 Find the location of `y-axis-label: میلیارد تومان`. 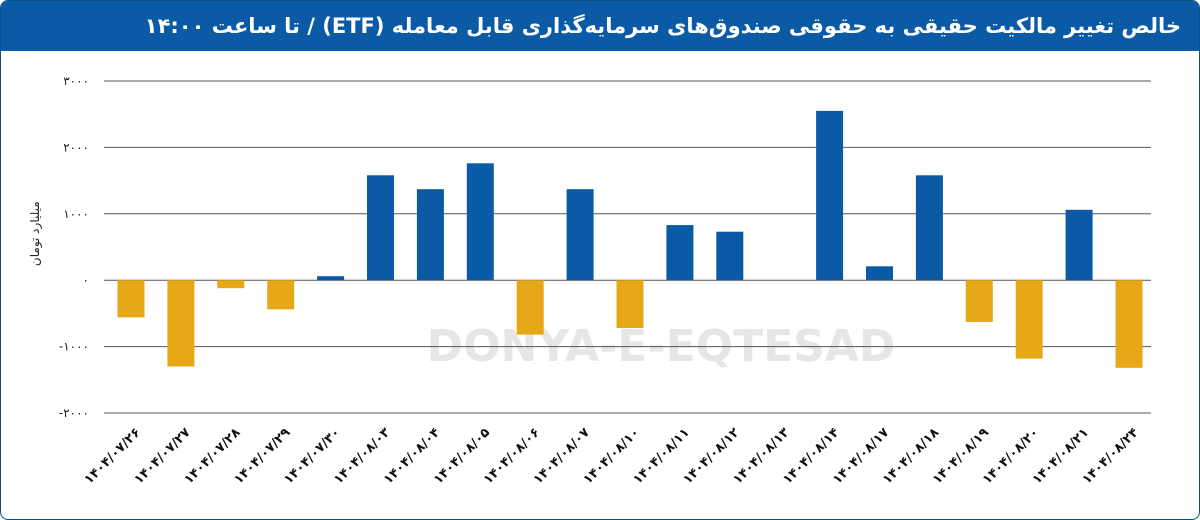

y-axis-label: میلیارد تومان is located at coordinates (35, 233).